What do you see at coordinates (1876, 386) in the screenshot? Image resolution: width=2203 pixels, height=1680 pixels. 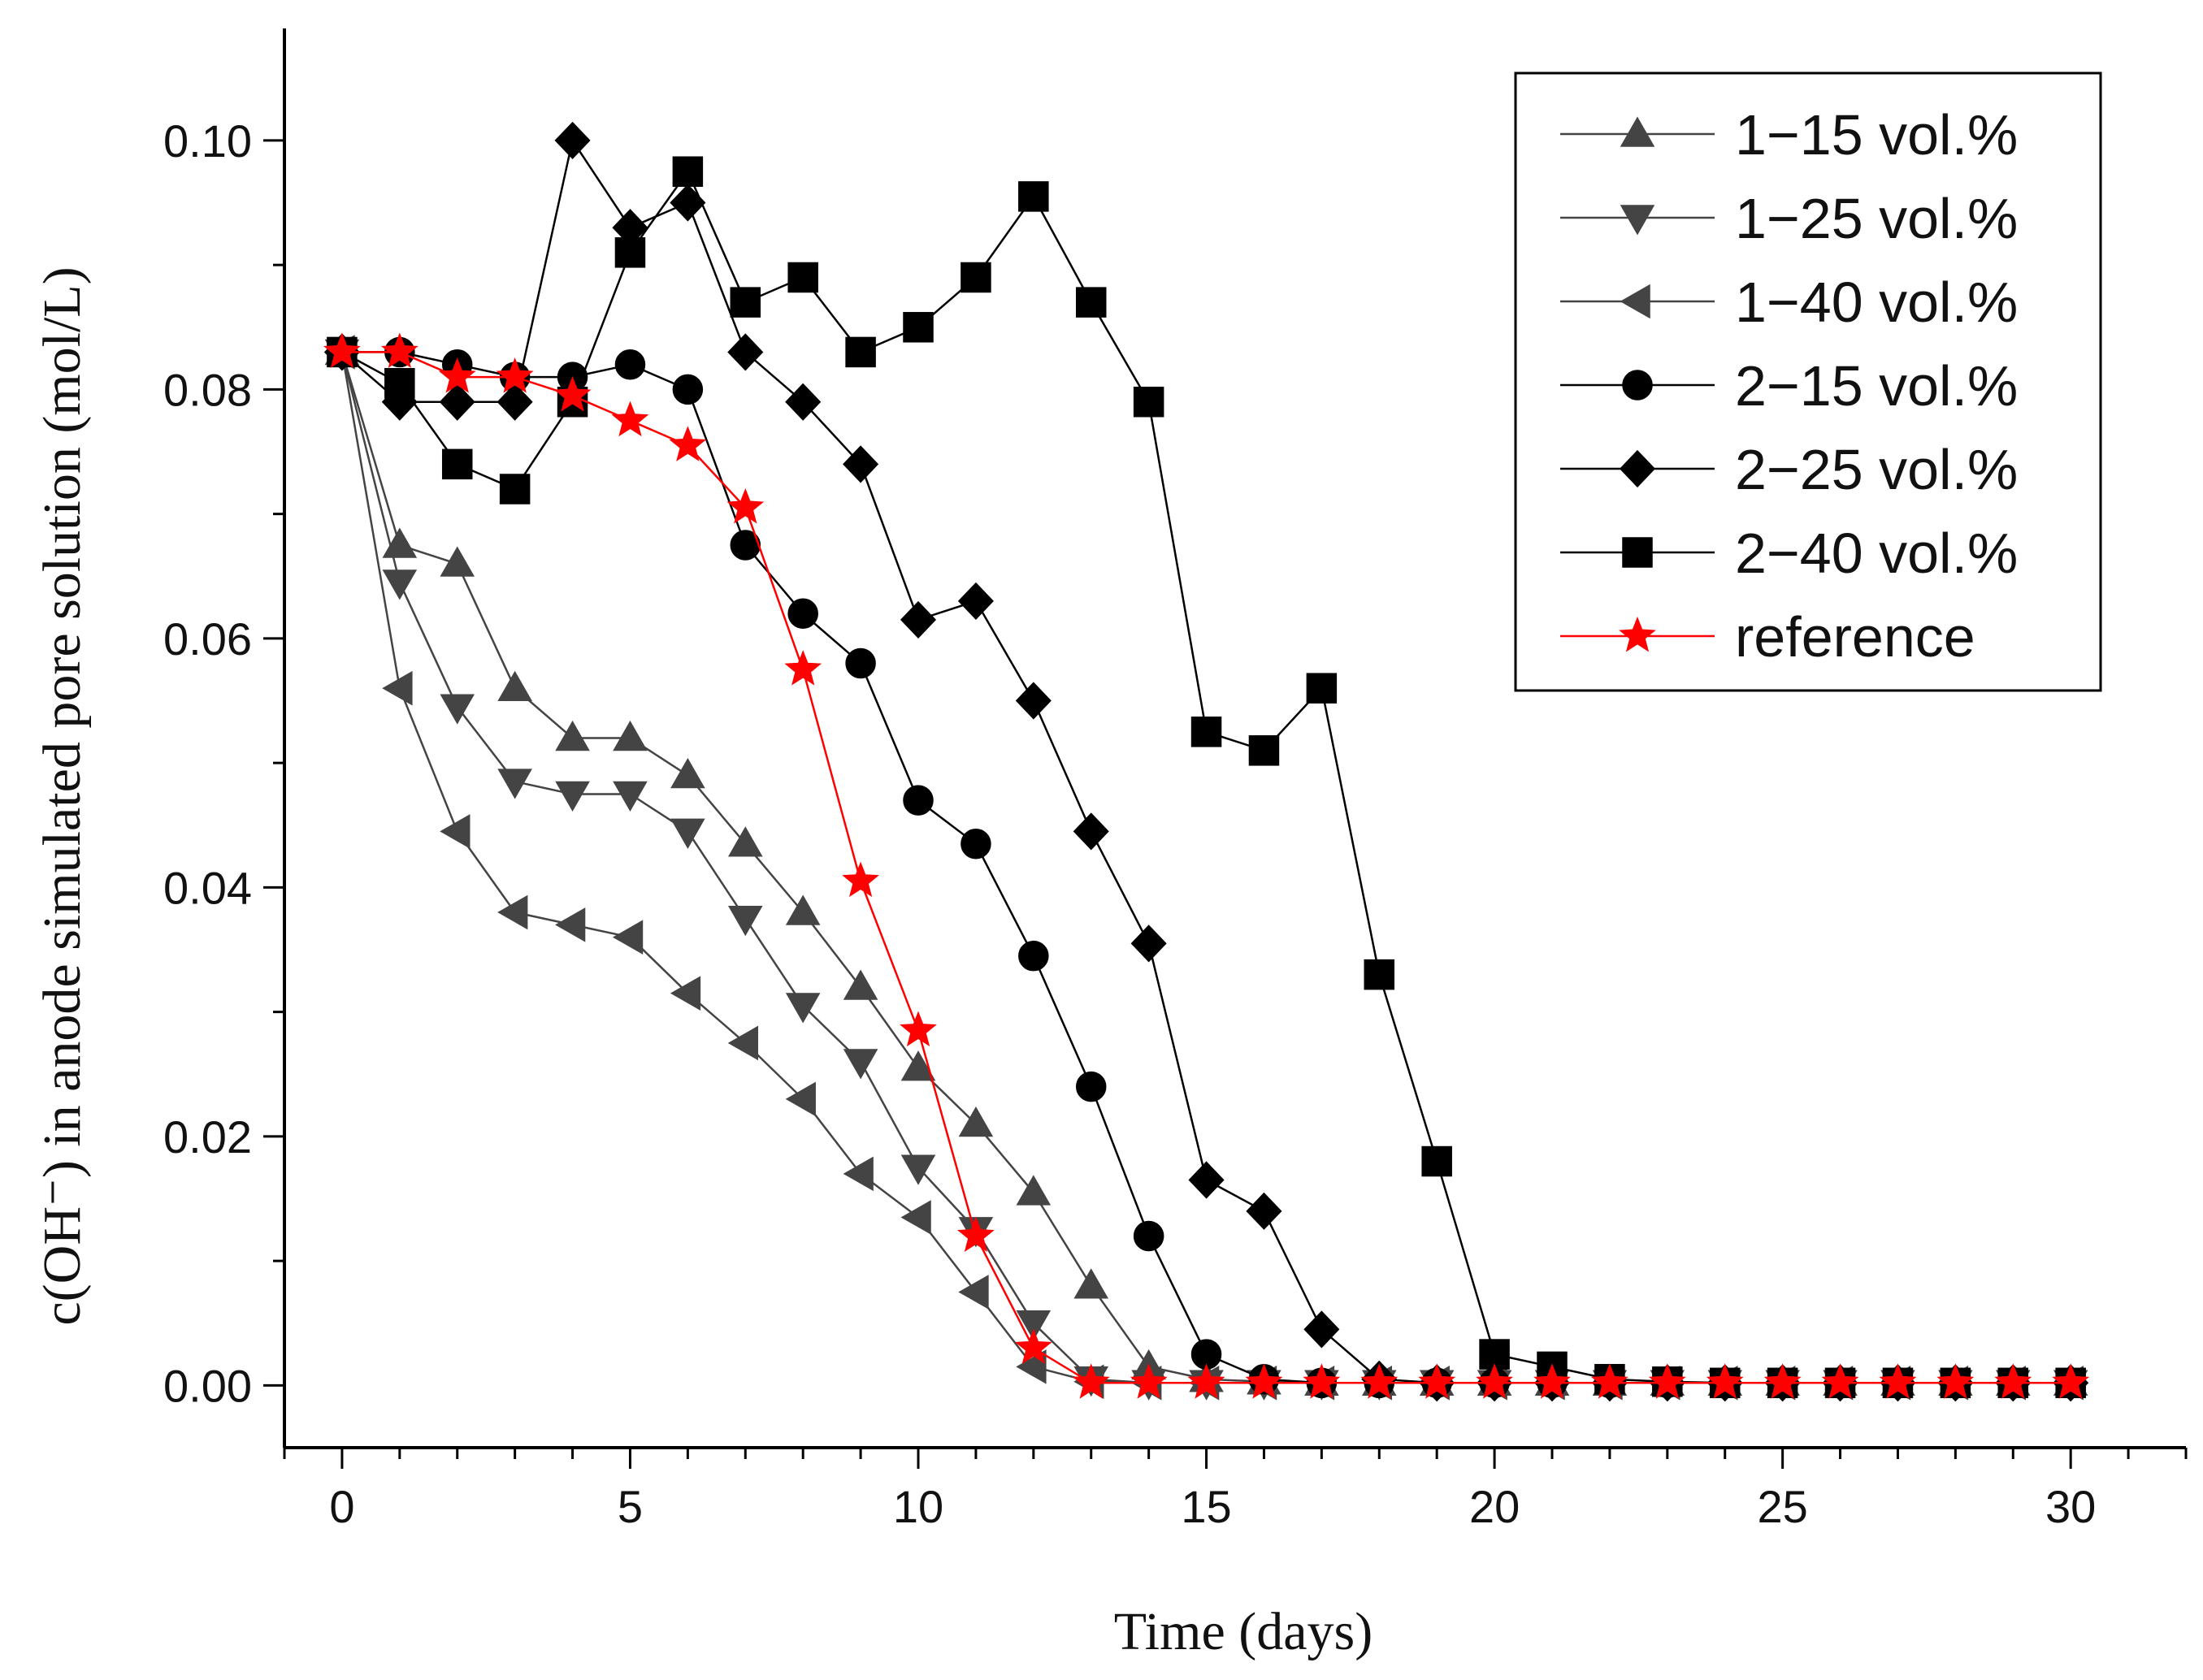 I see `legend-label: 2−15 vol.%` at bounding box center [1876, 386].